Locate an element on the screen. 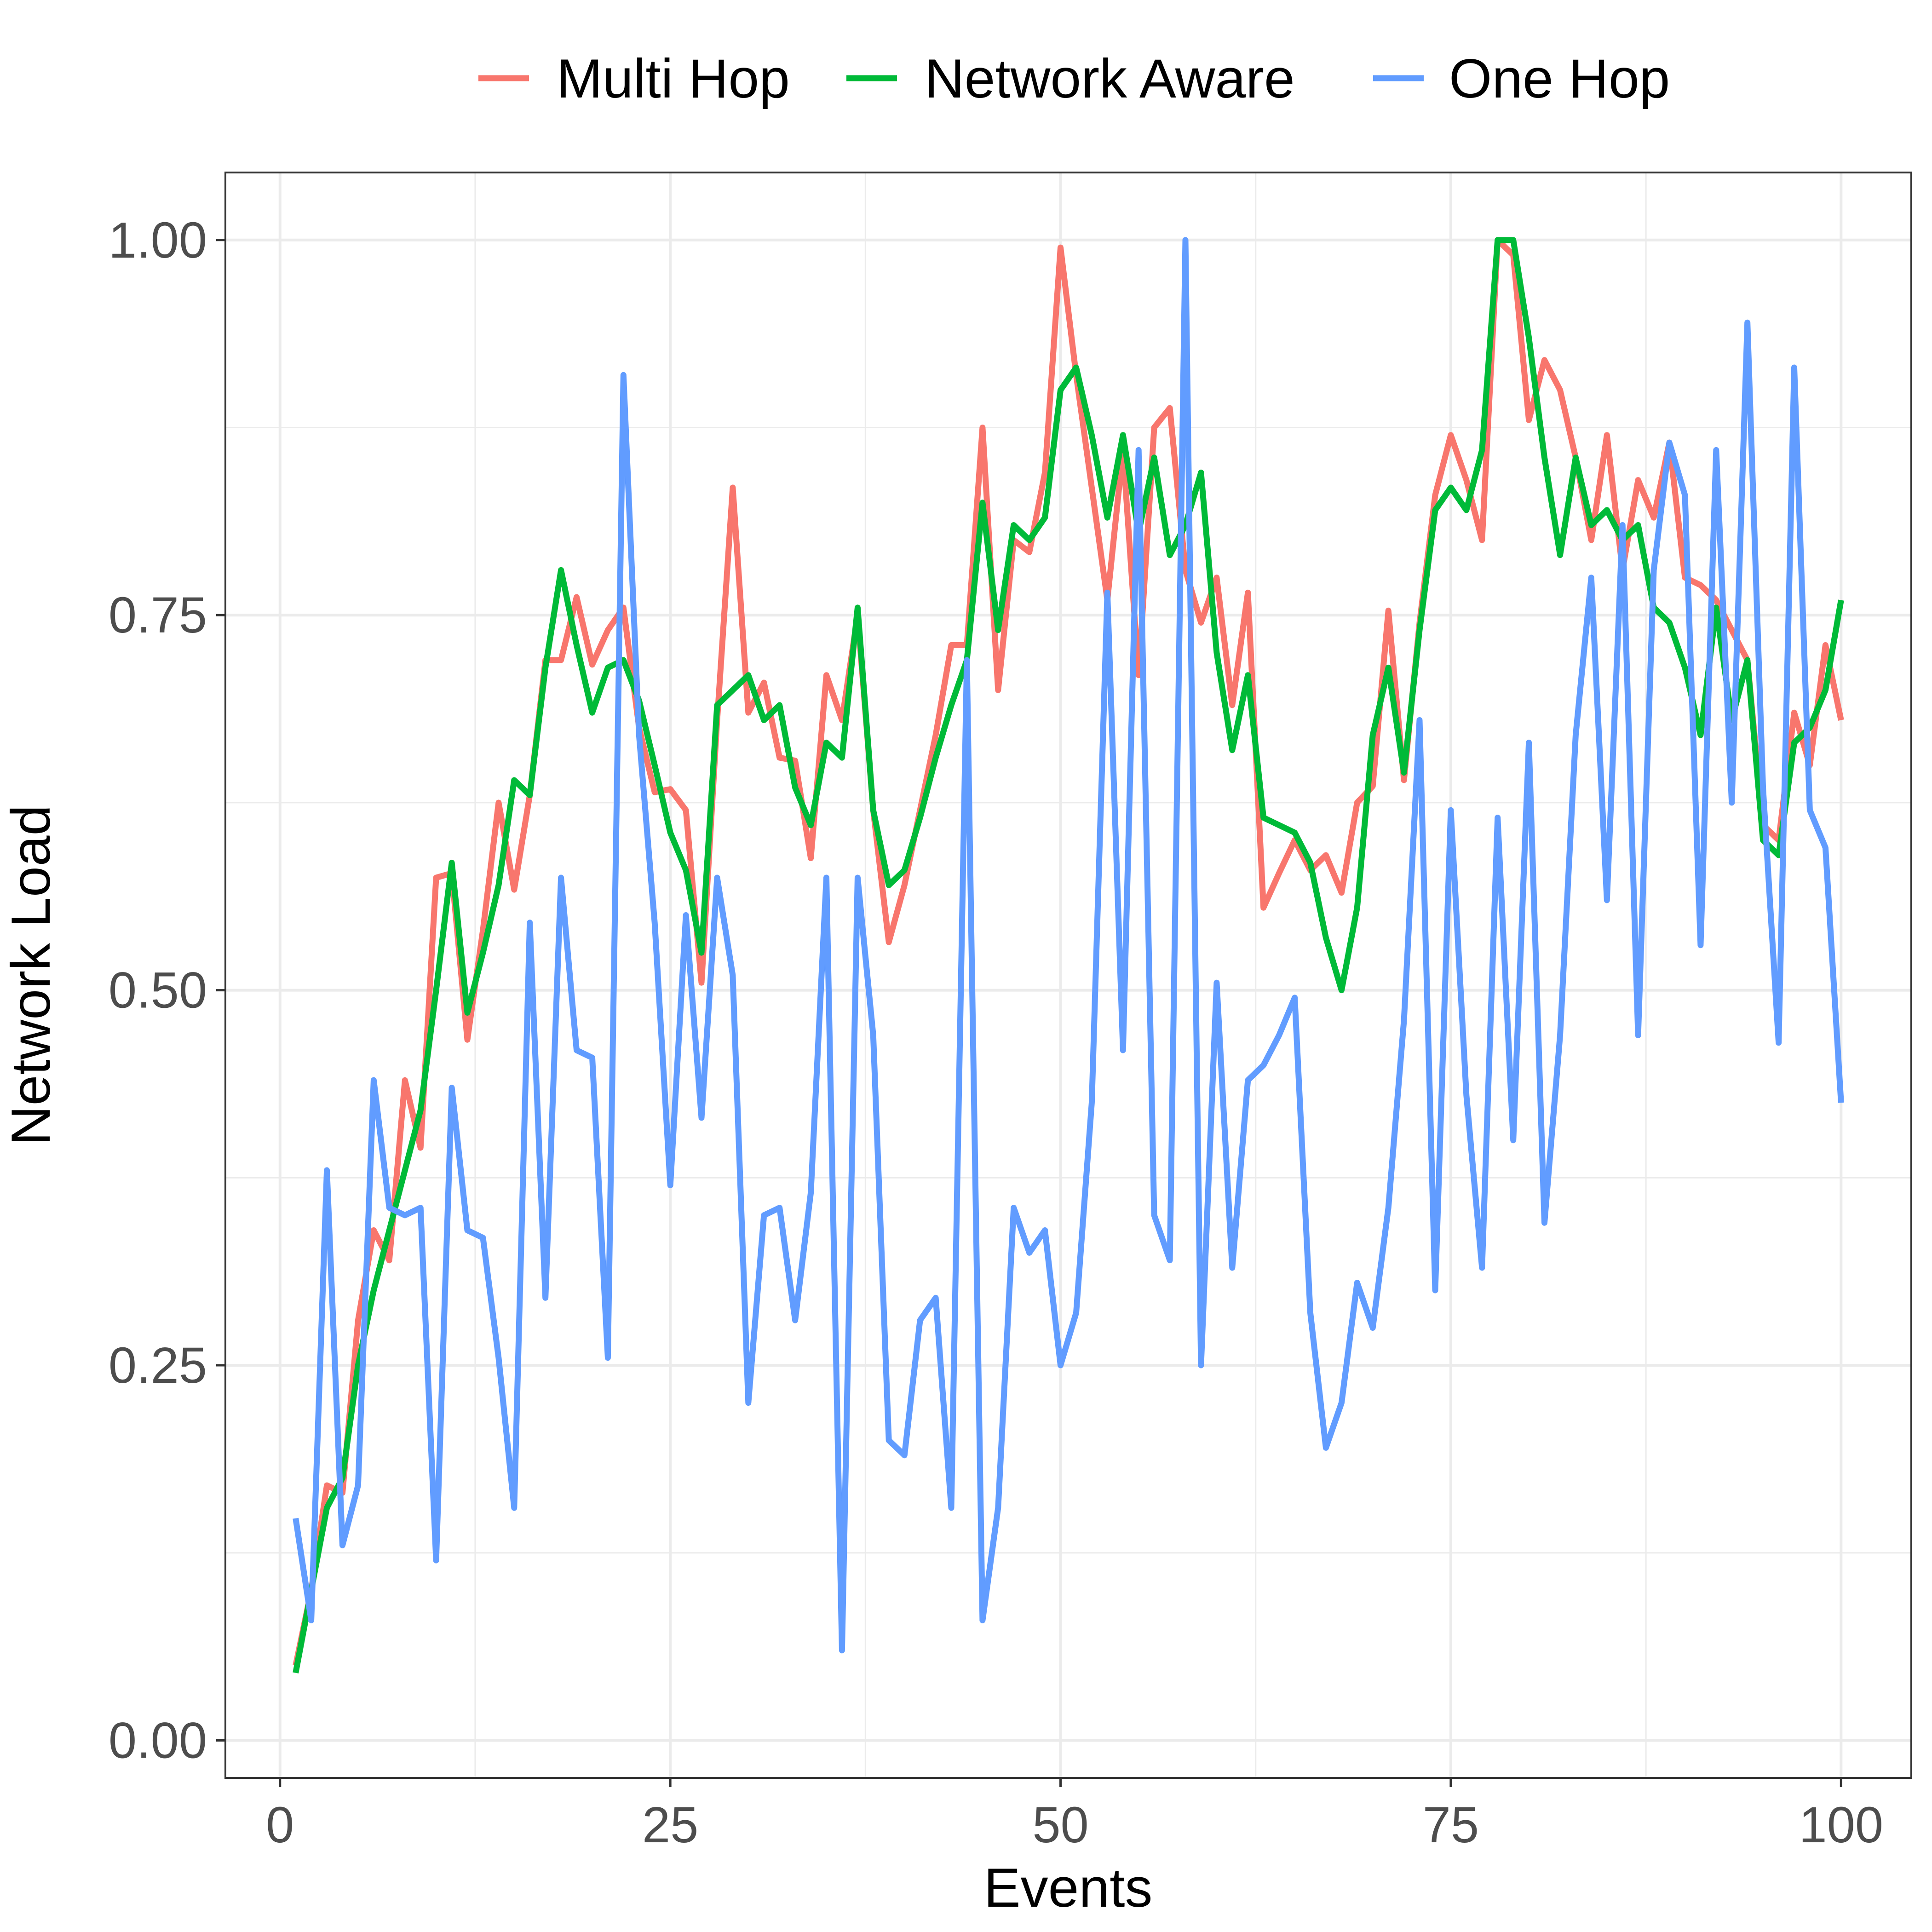  x-tick-label: 50 is located at coordinates (1060, 1825).